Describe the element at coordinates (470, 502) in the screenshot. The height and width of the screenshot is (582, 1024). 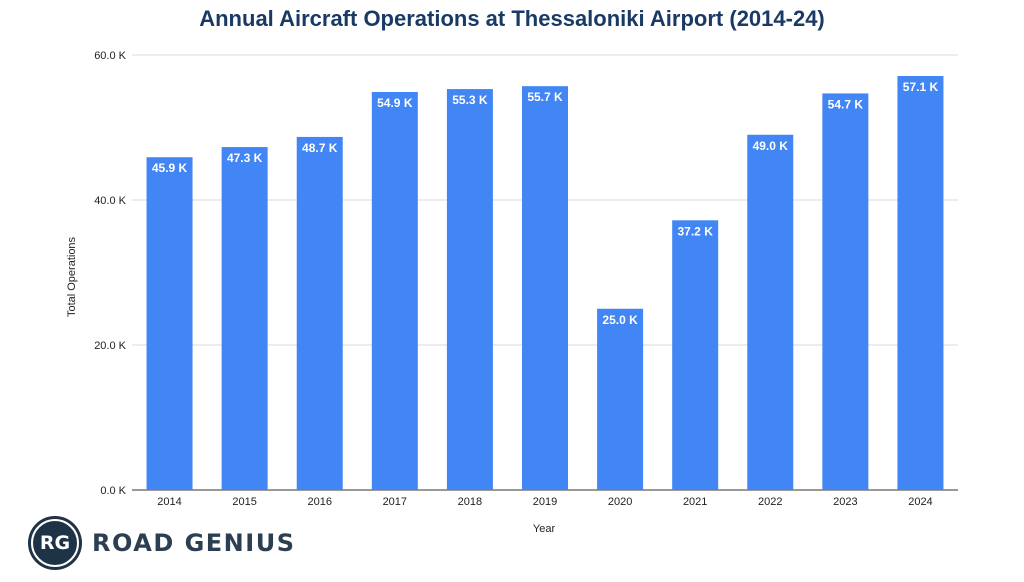
I see `x-tick-label: 2018` at that location.